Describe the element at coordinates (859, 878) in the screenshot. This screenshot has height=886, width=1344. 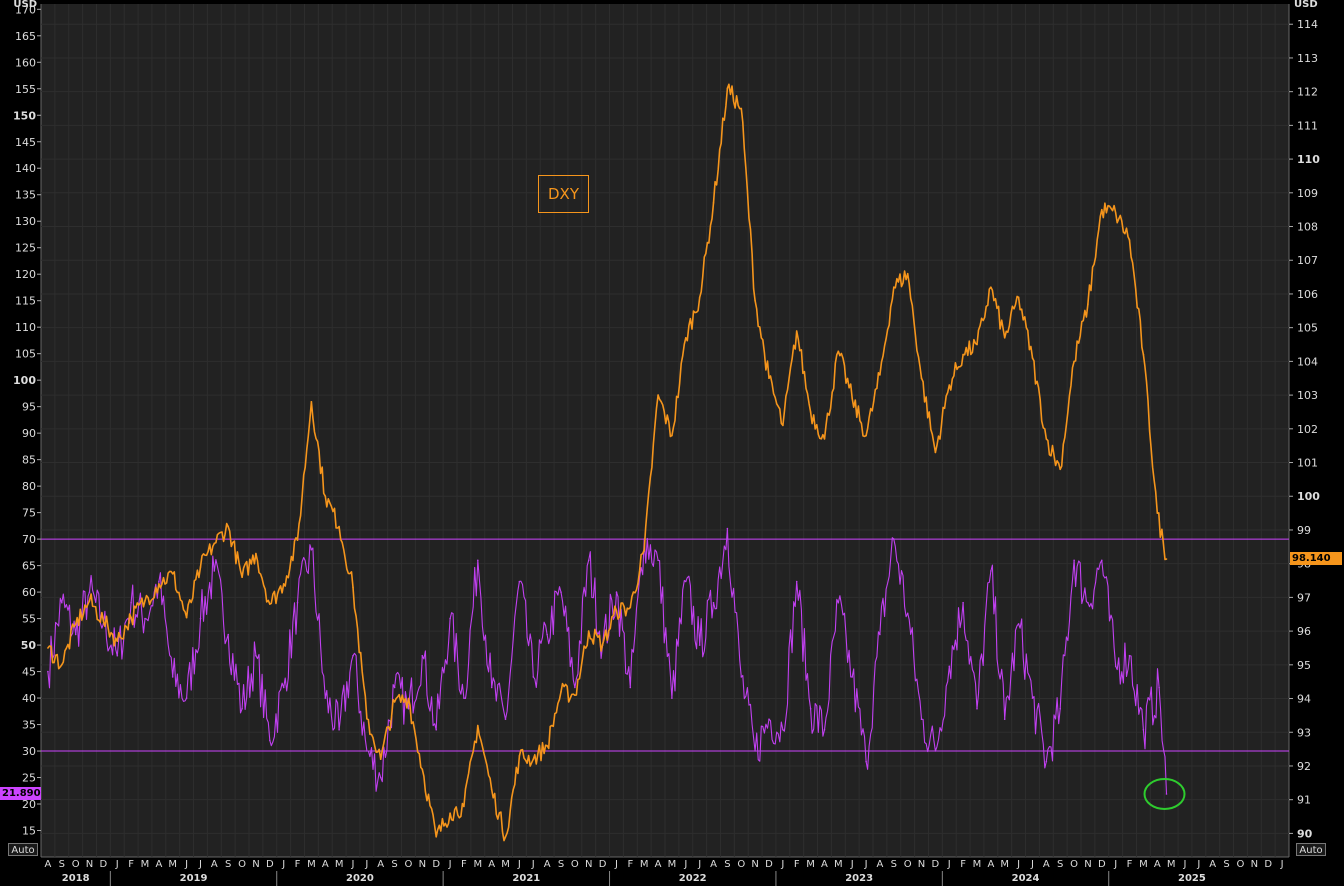
I see `year-label: 2023` at that location.